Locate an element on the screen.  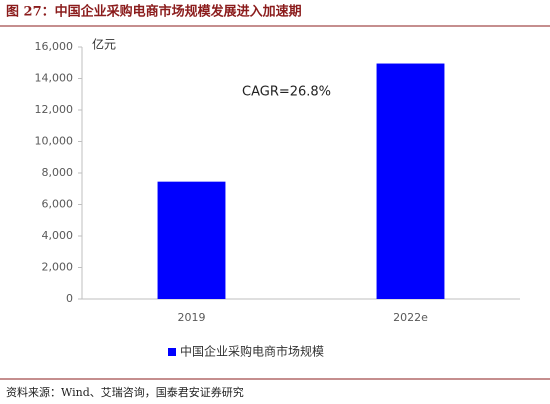
unit-label: 亿元 is located at coordinates (104, 44).